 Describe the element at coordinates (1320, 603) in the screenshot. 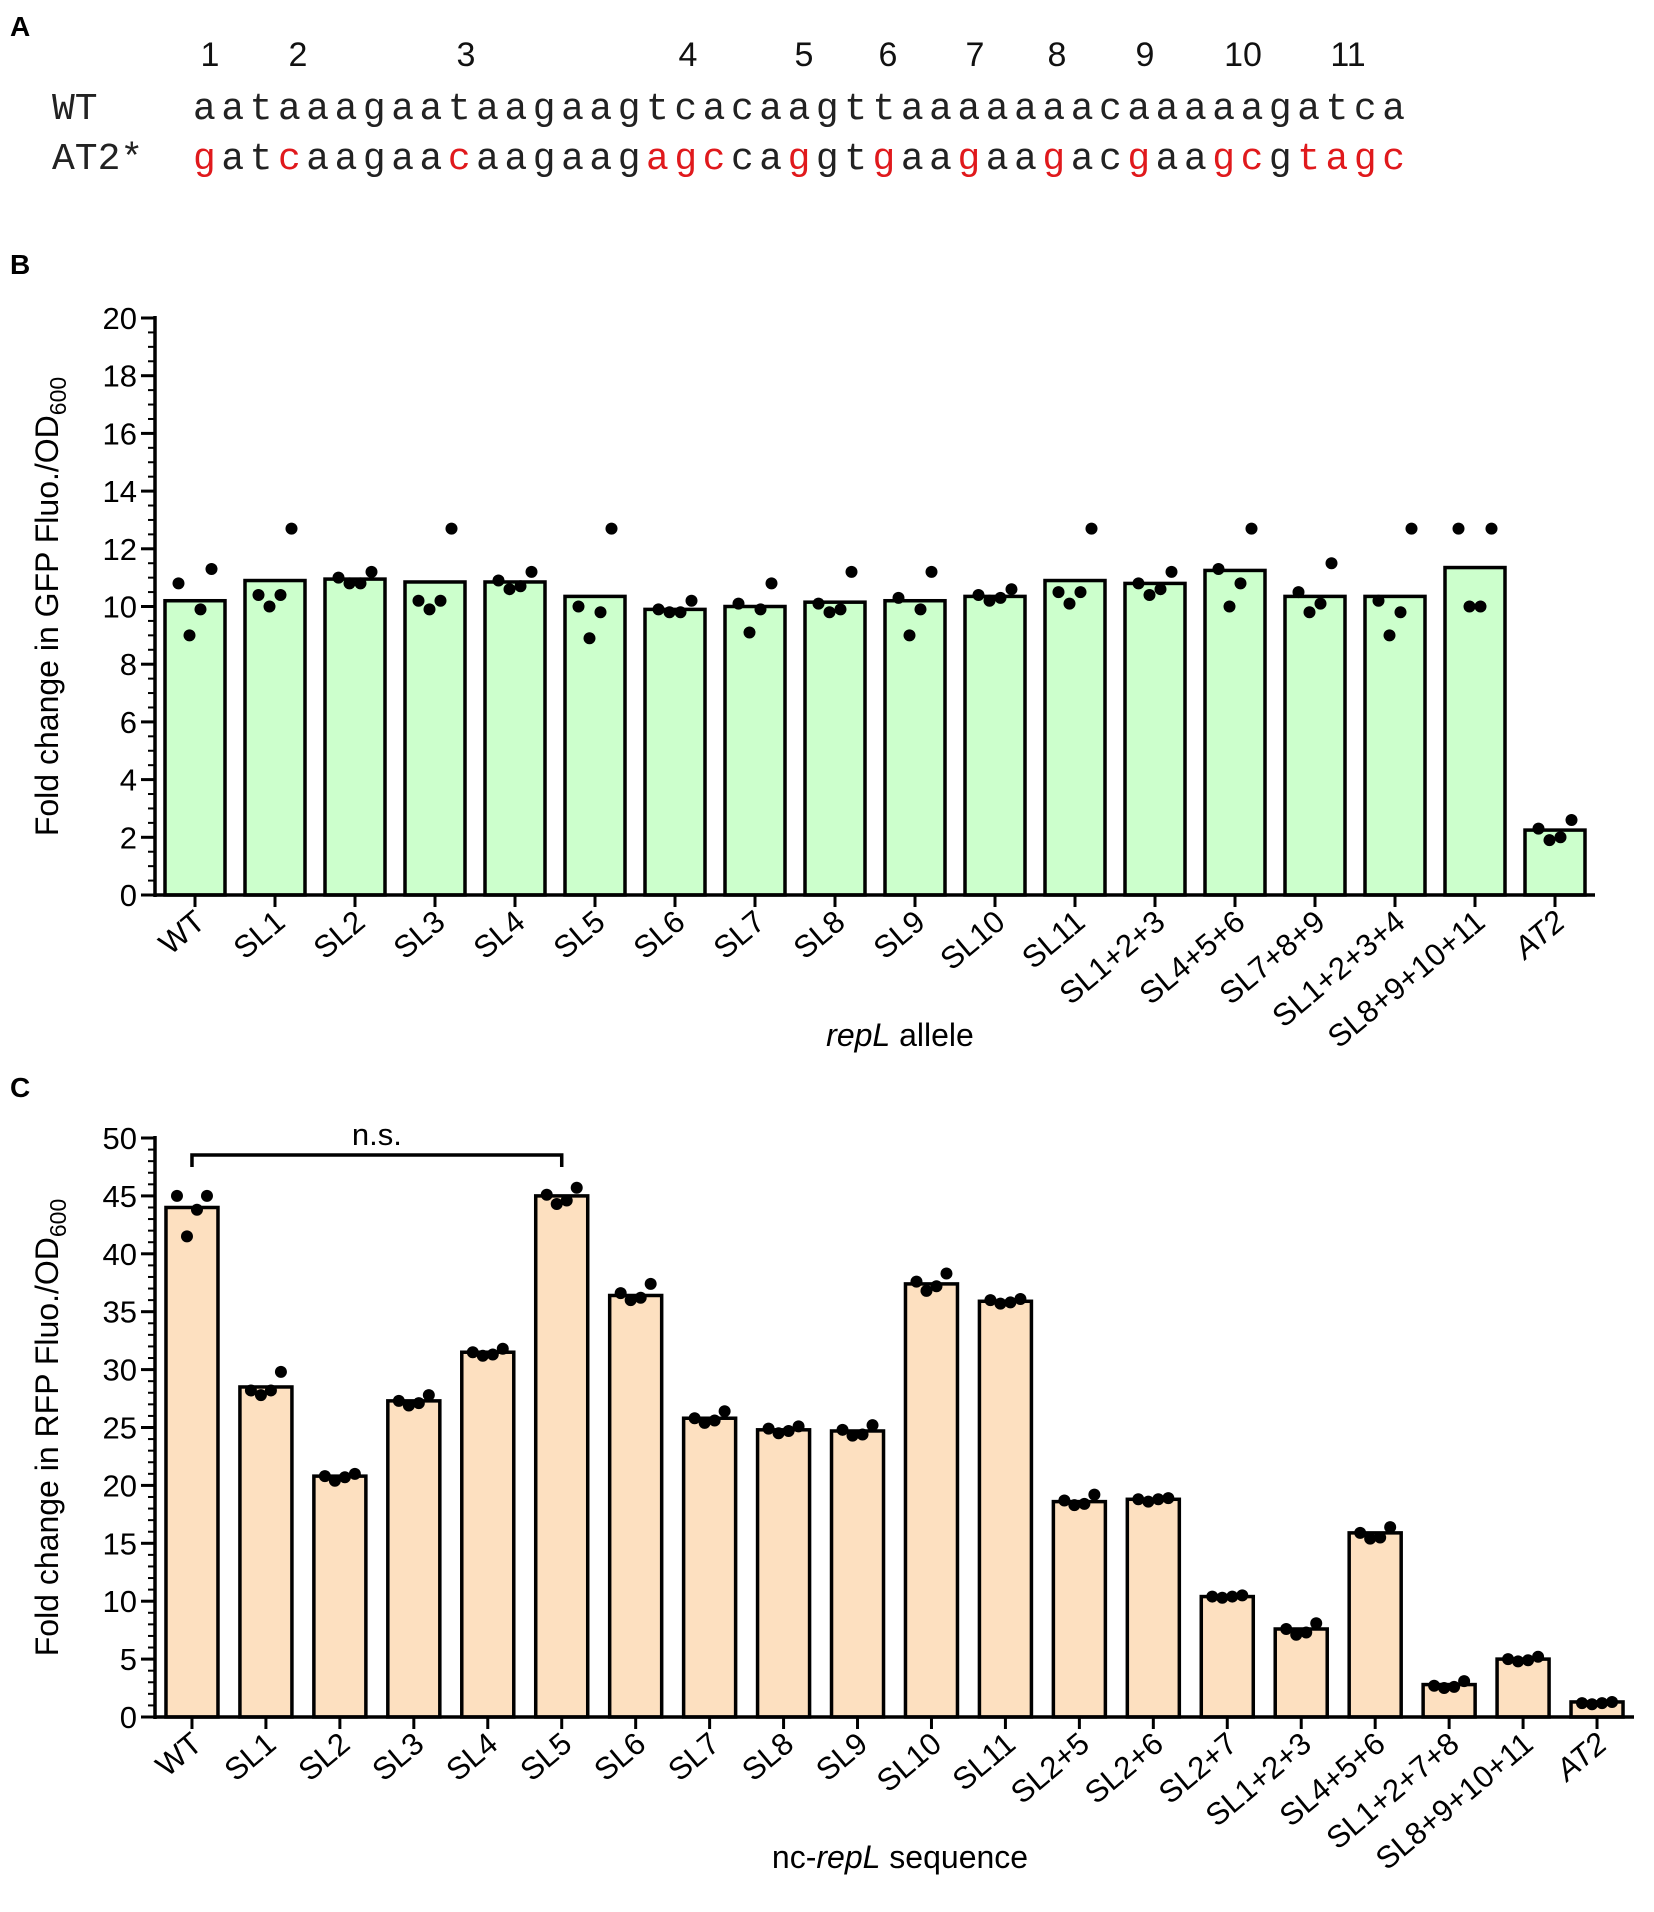

I see `point-SL7+8+9-2` at that location.